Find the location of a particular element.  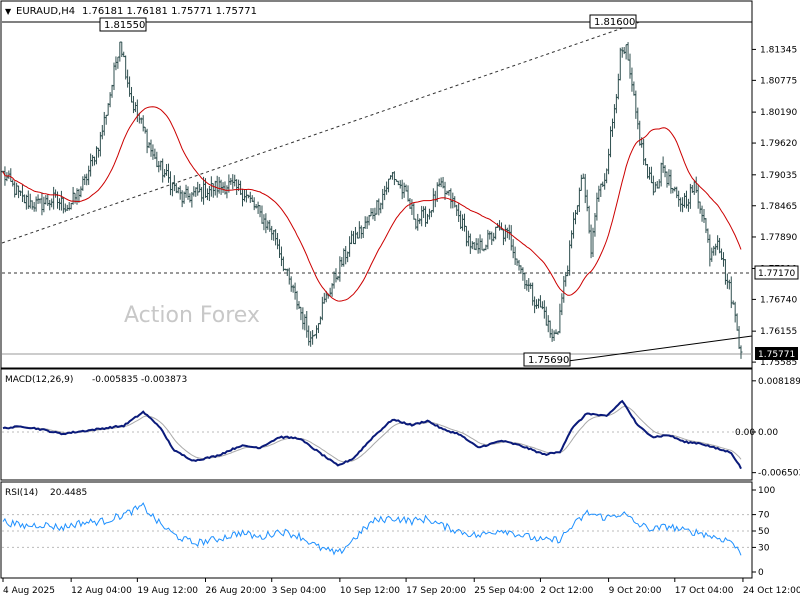

rsi-axis: 100 70 50 30 0 is located at coordinates (763, 532).